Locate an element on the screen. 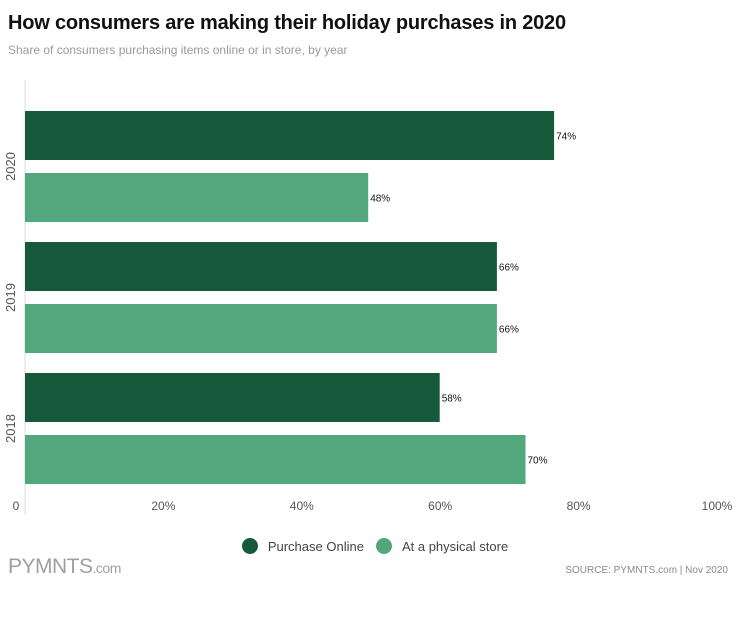 The width and height of the screenshot is (750, 640). legend-label: At a physical store is located at coordinates (455, 546).